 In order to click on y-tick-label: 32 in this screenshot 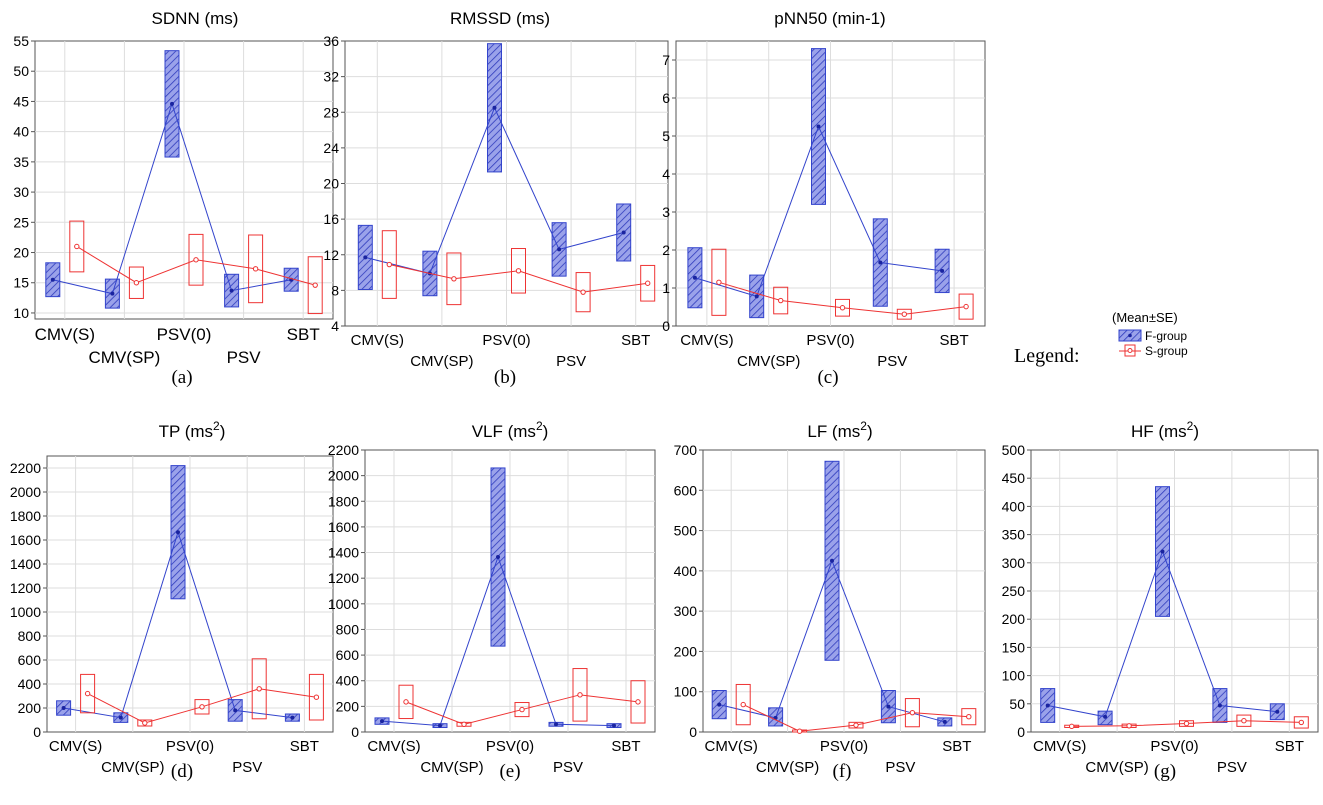, I will do `click(331, 77)`.